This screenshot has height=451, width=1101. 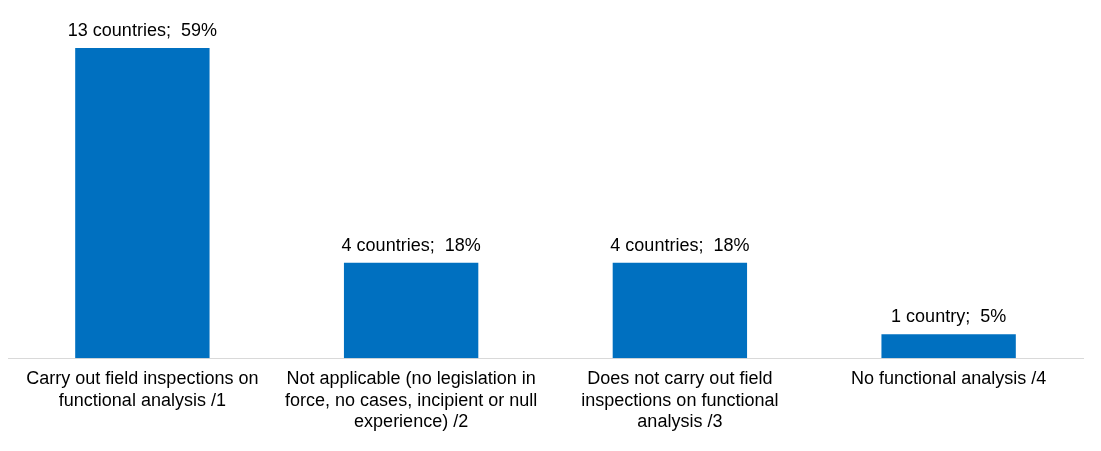 I want to click on x-tick-label: Not applicable (no legislation in force, no cases, incipient or null experience) /2, so click(x=411, y=399).